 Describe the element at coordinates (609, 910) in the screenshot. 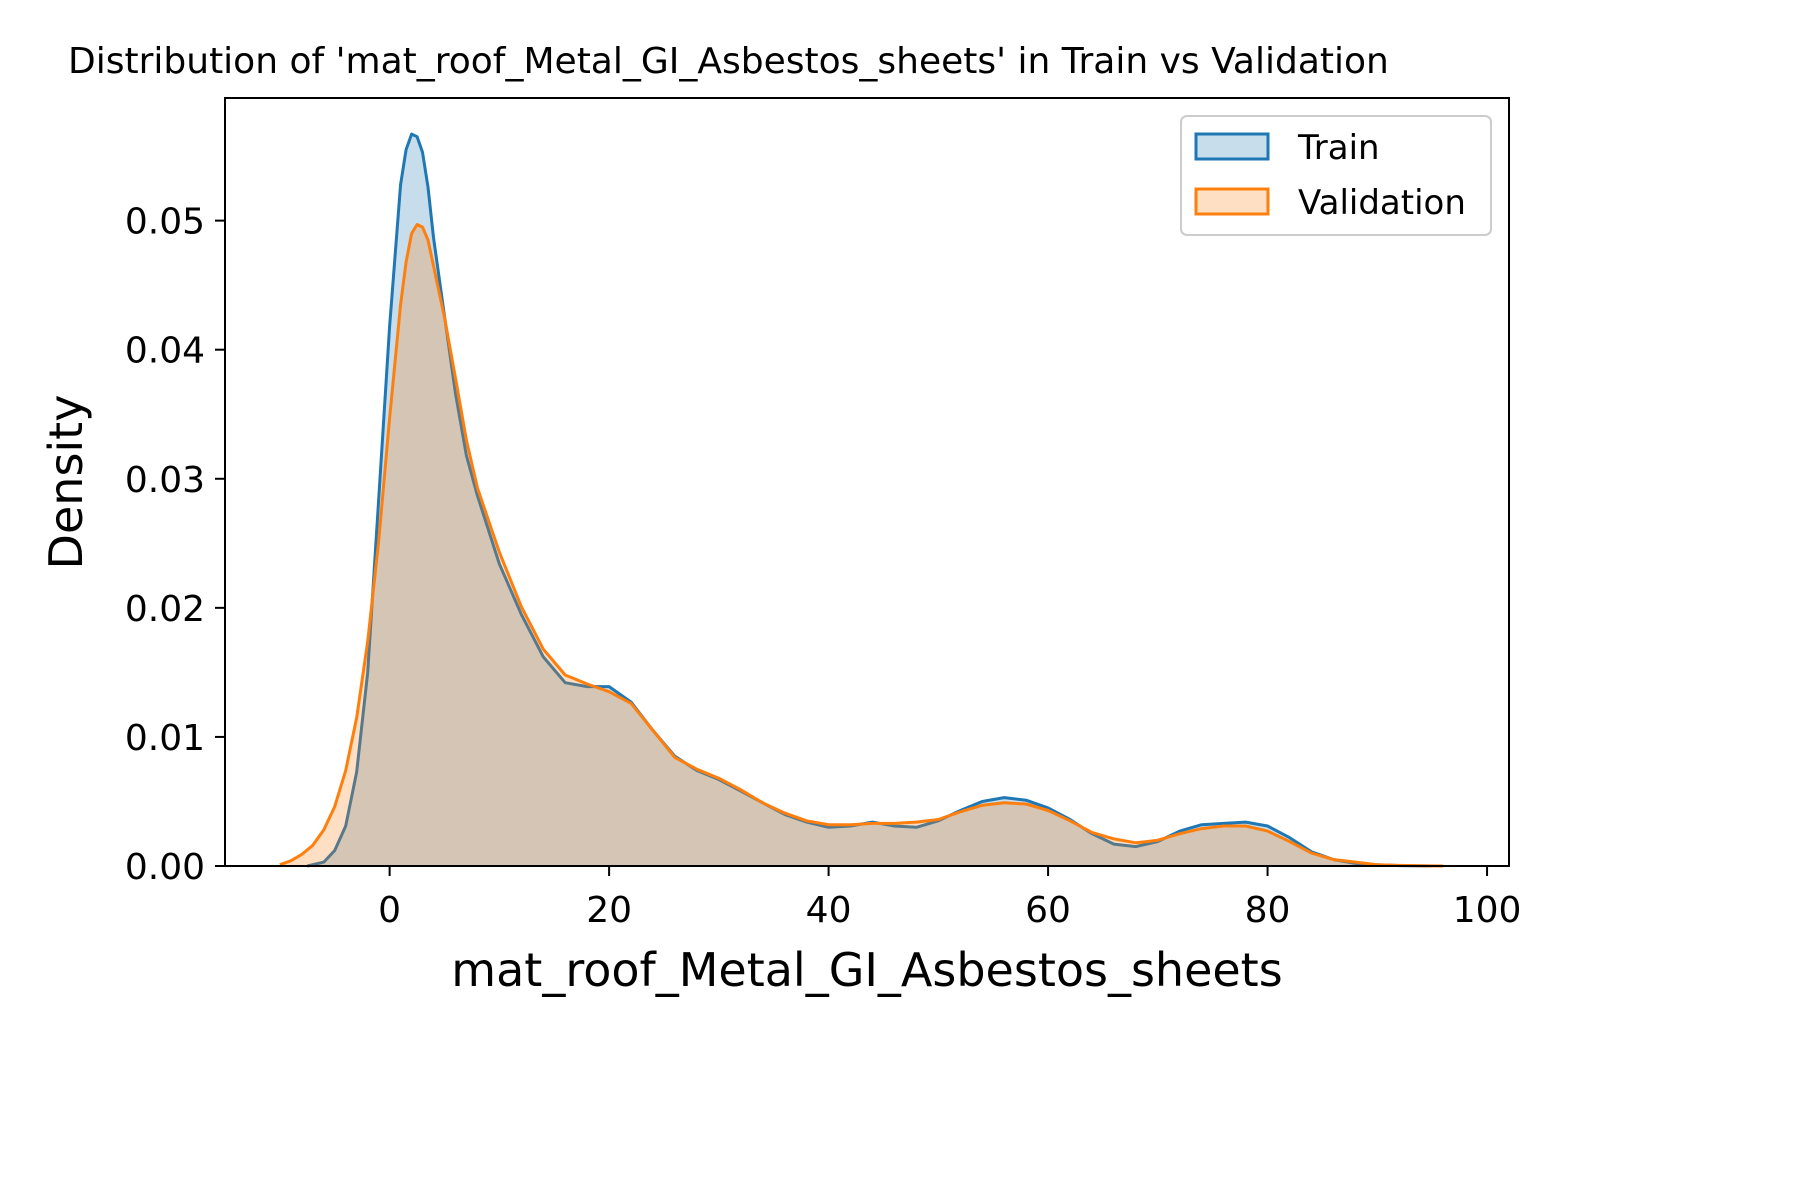

I see `x-tick-label: 20` at that location.